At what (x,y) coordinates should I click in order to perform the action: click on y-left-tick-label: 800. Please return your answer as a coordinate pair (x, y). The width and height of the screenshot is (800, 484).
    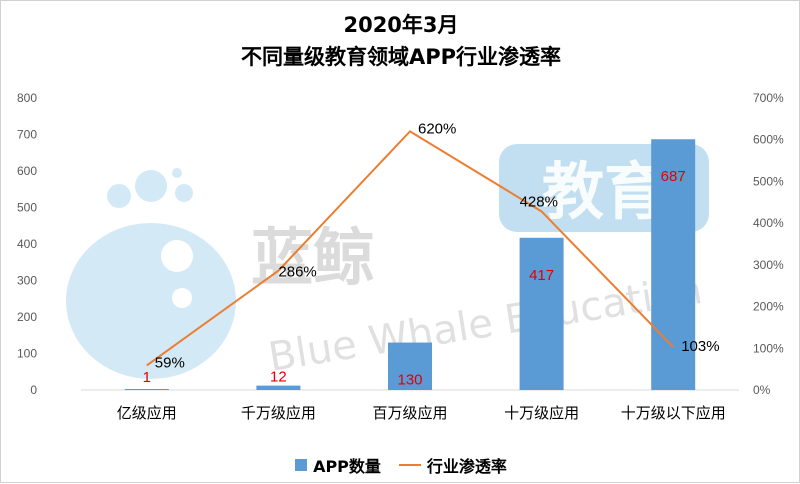
    Looking at the image, I should click on (27, 98).